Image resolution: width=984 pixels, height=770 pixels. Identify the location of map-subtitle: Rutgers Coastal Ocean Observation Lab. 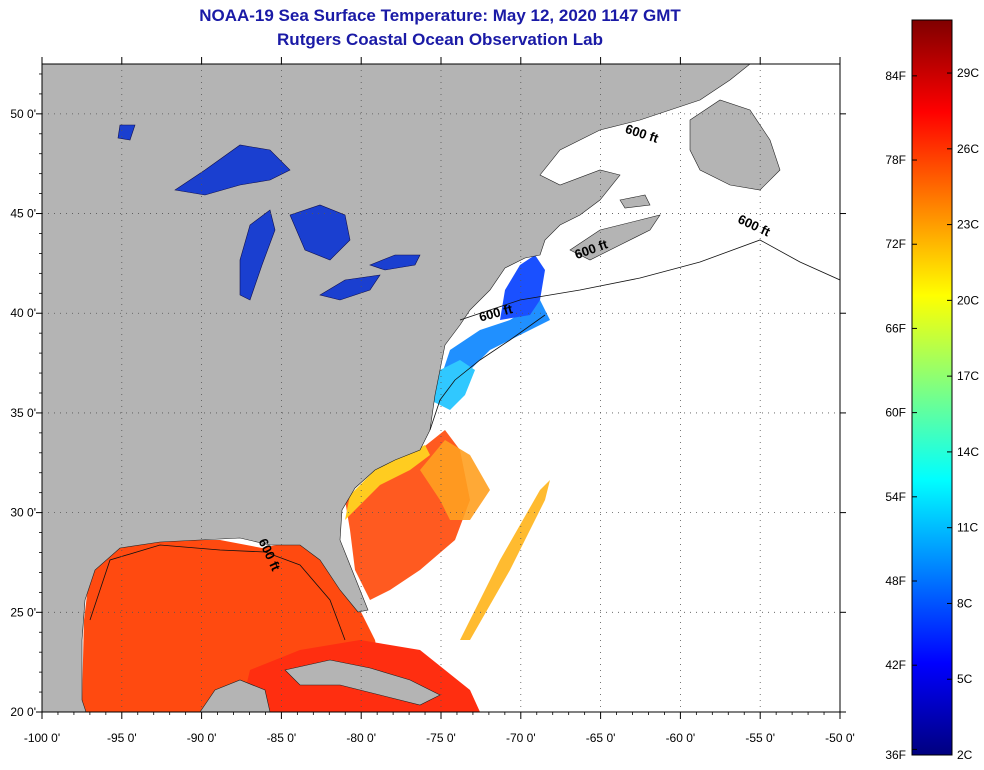
(440, 39).